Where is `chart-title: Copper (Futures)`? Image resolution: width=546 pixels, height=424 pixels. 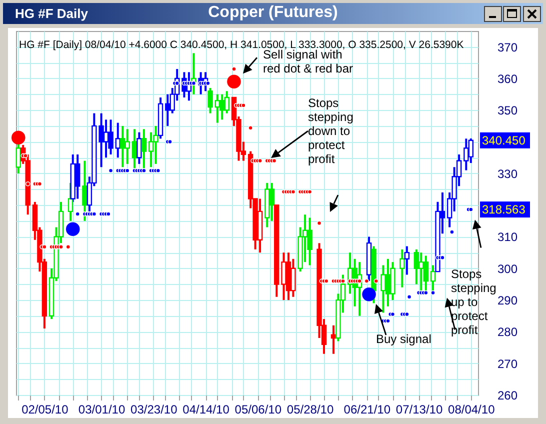 chart-title: Copper (Futures) is located at coordinates (273, 12).